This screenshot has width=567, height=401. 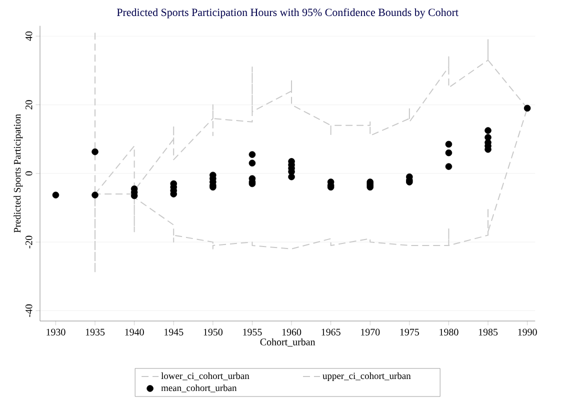 I want to click on x-tick-label: 1990, so click(x=527, y=332).